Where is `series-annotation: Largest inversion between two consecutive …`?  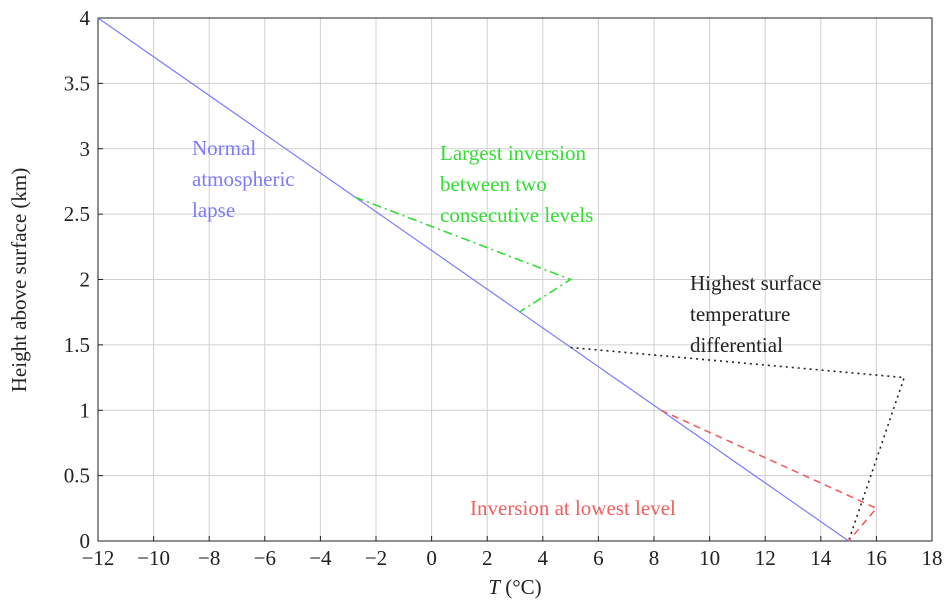
series-annotation: Largest inversion between two consecutive … is located at coordinates (516, 184).